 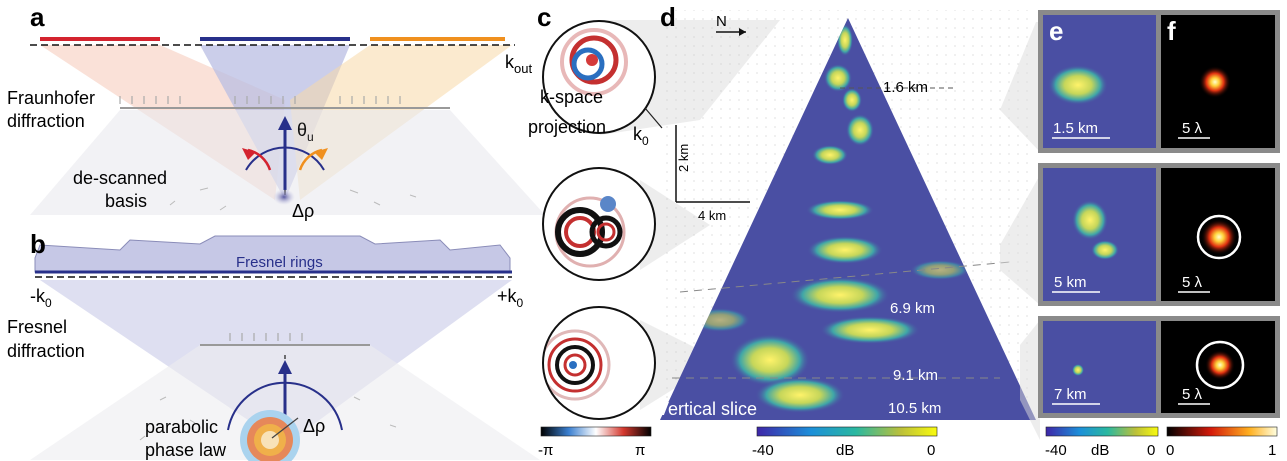 I want to click on fresnel-arc, so click(x=285, y=406).